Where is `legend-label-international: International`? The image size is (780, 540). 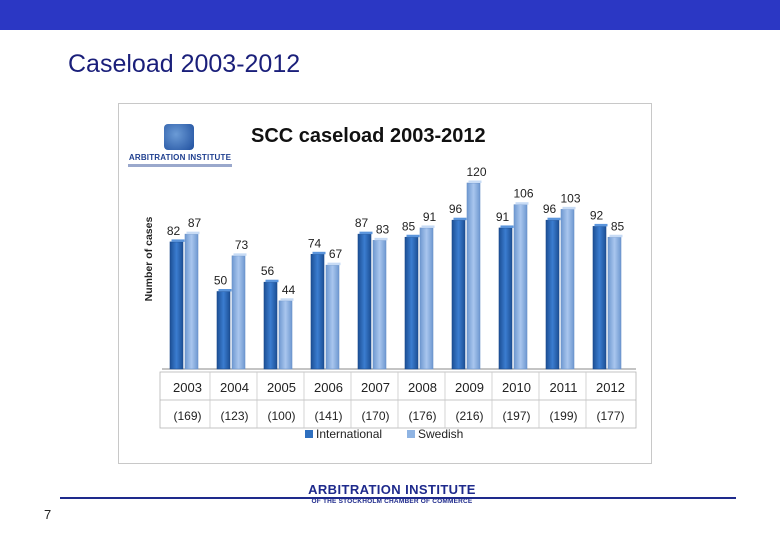
legend-label-international: International is located at coordinates (349, 434).